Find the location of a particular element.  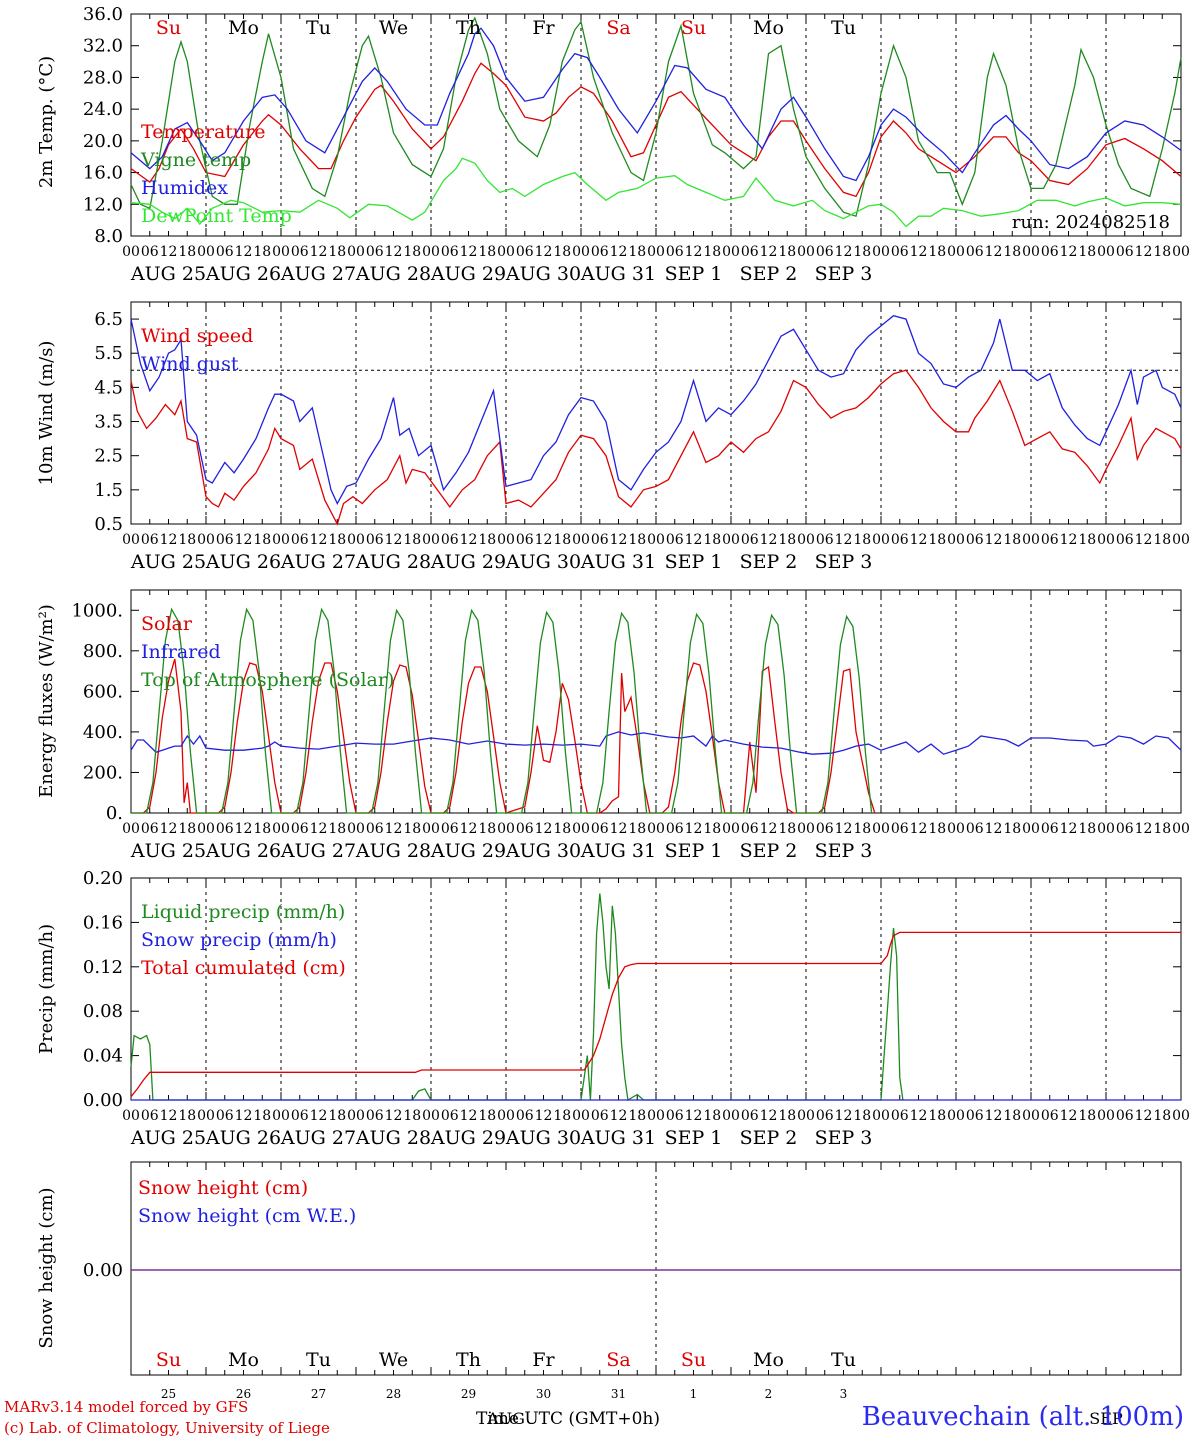

y-tick-label: 0.00 is located at coordinates (103, 1270).